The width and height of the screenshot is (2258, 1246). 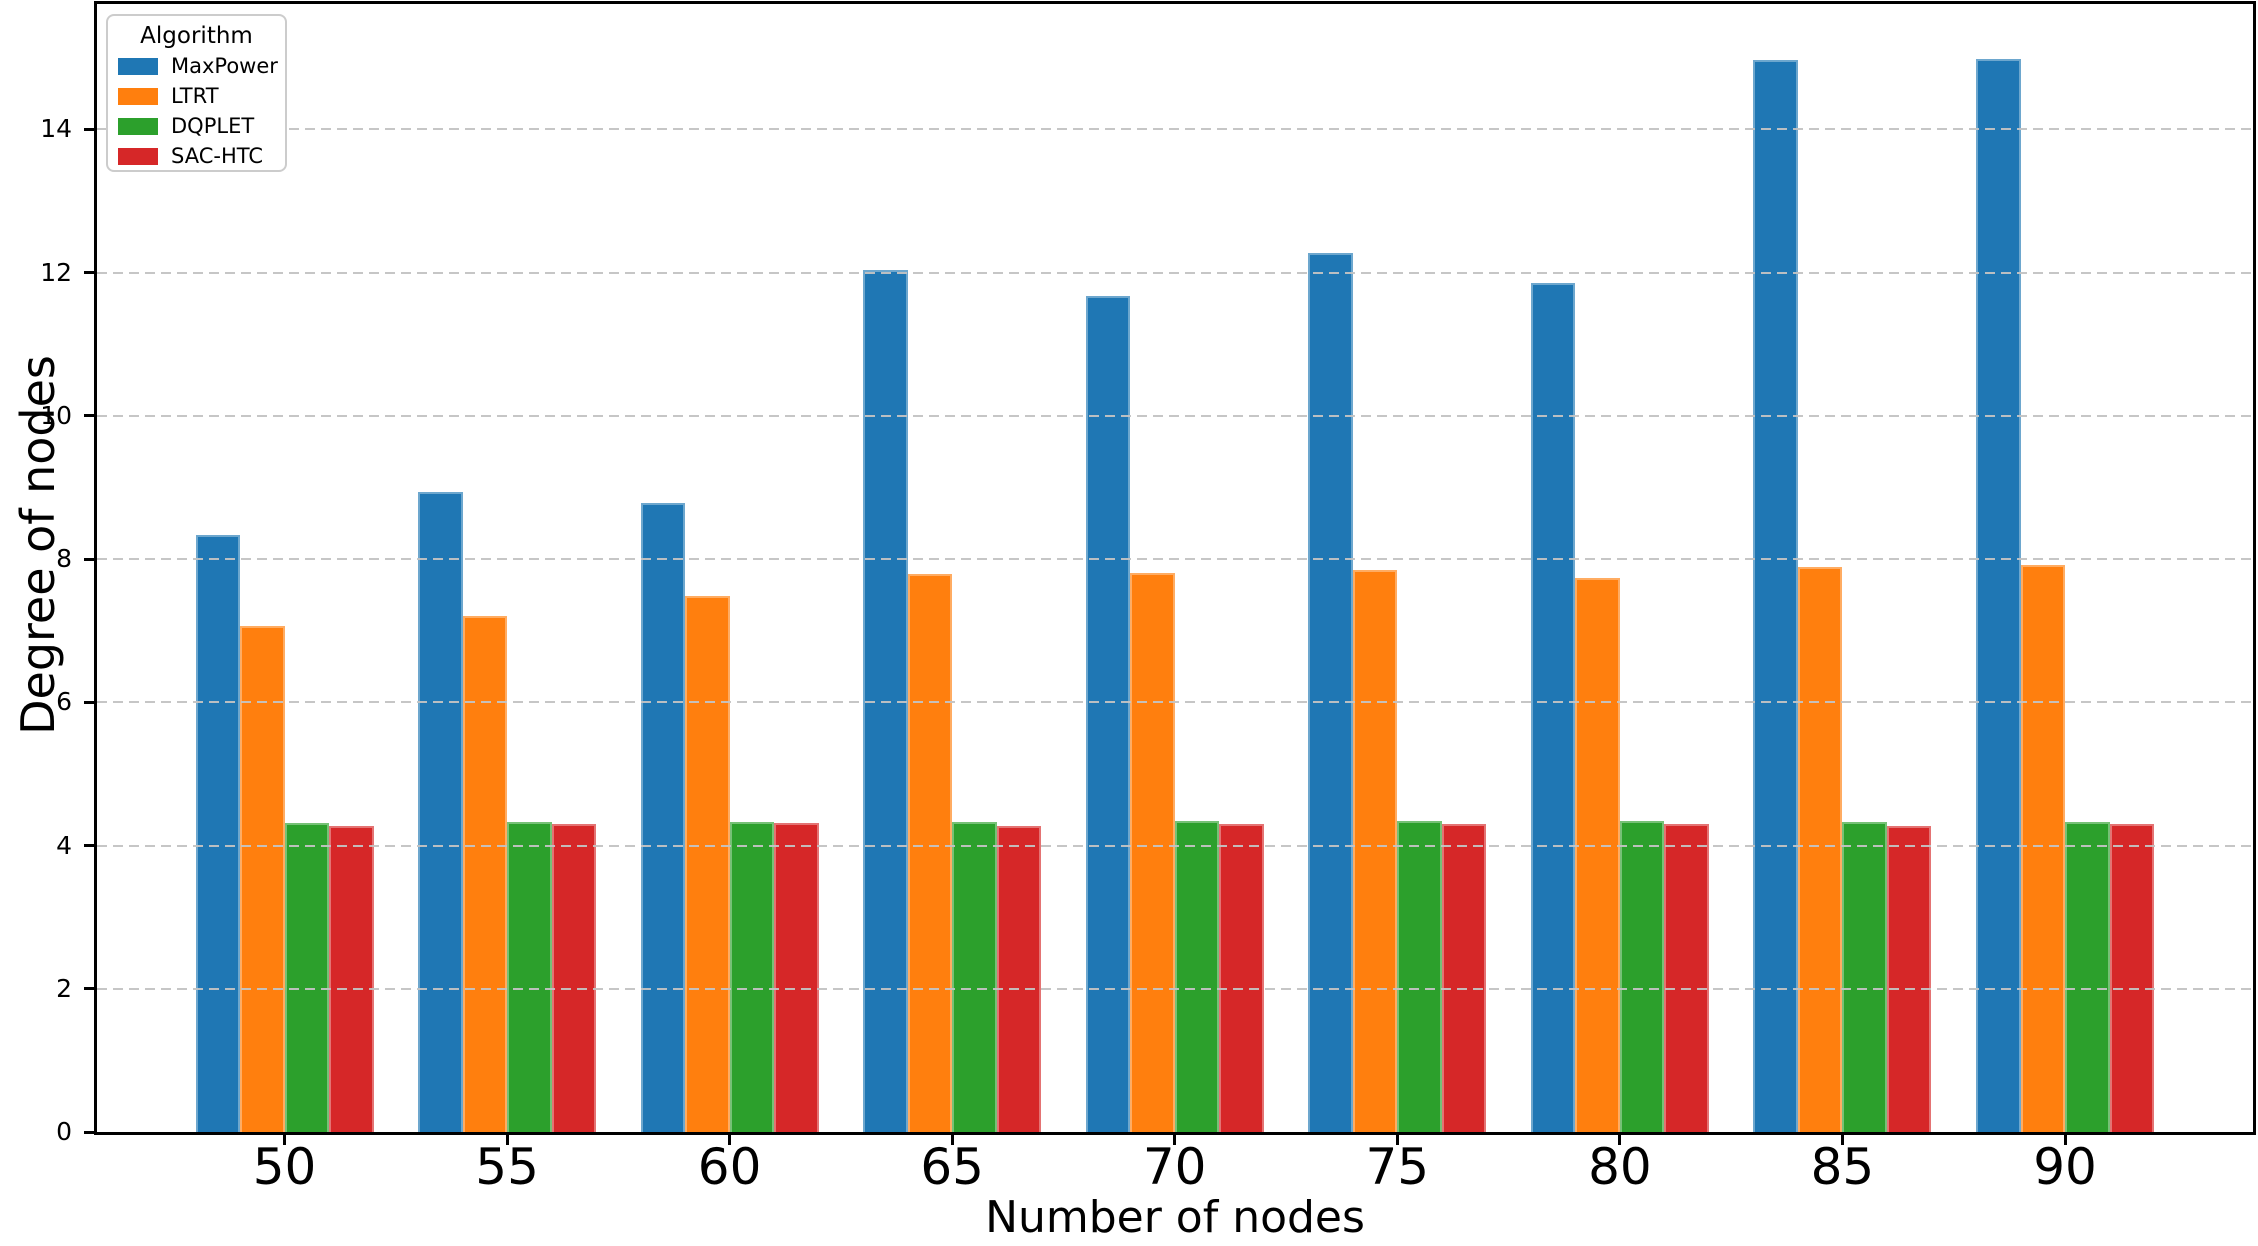 What do you see at coordinates (729, 1167) in the screenshot?
I see `x-tick-label-60: 60` at bounding box center [729, 1167].